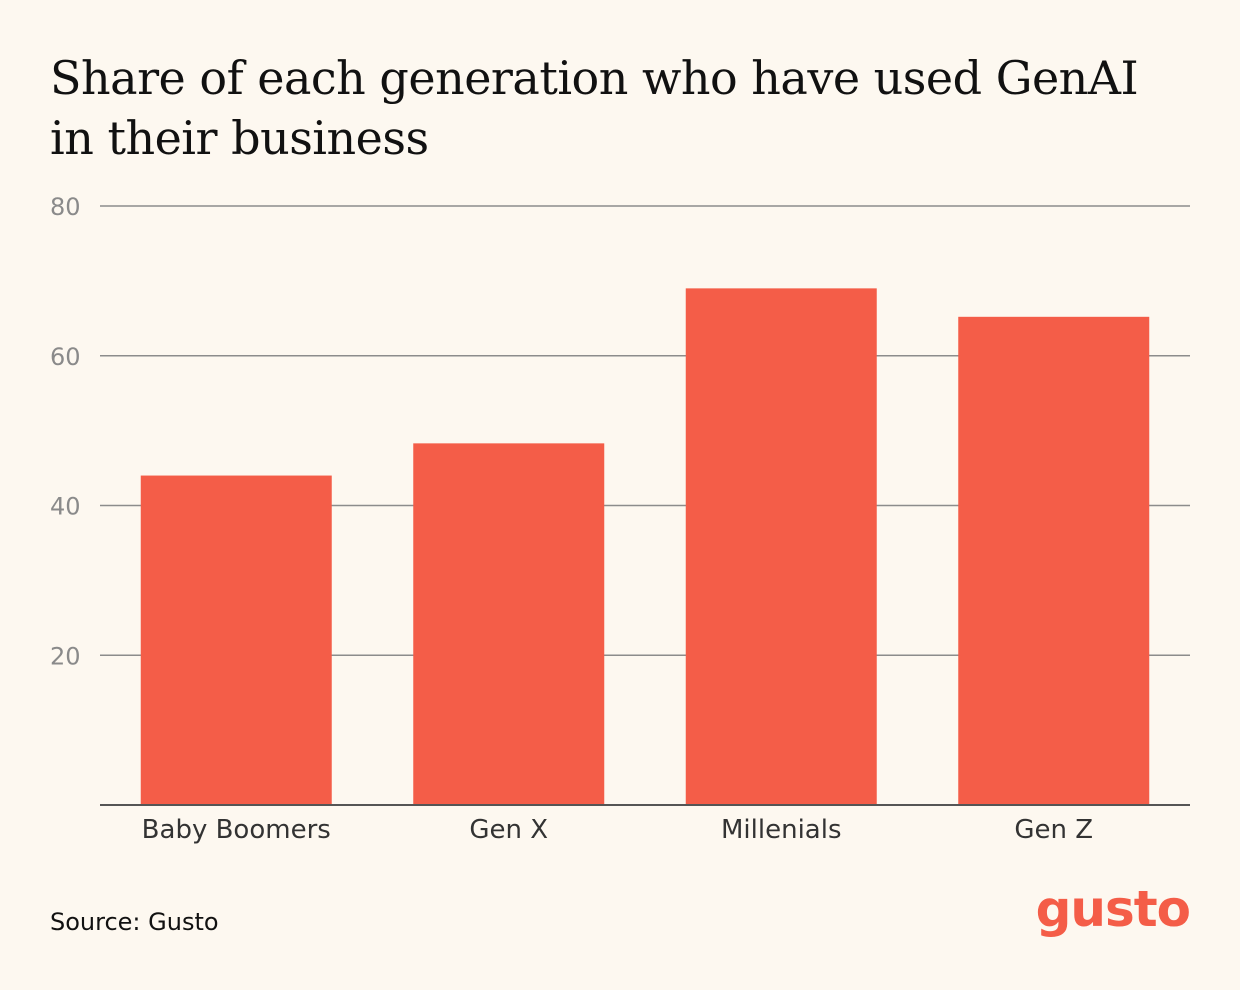 This screenshot has width=1240, height=990. I want to click on bar-baby-boomers, so click(236, 640).